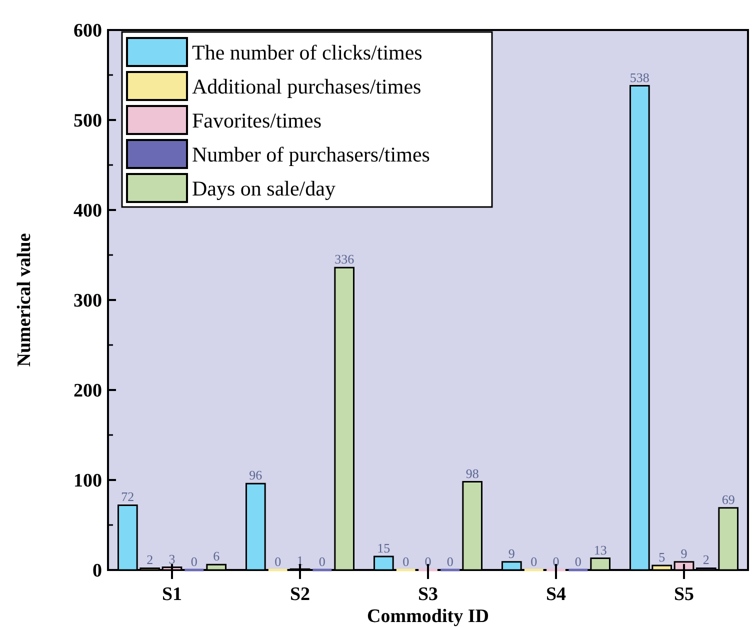 Image resolution: width=754 pixels, height=627 pixels. I want to click on data-label: 6, so click(216, 556).